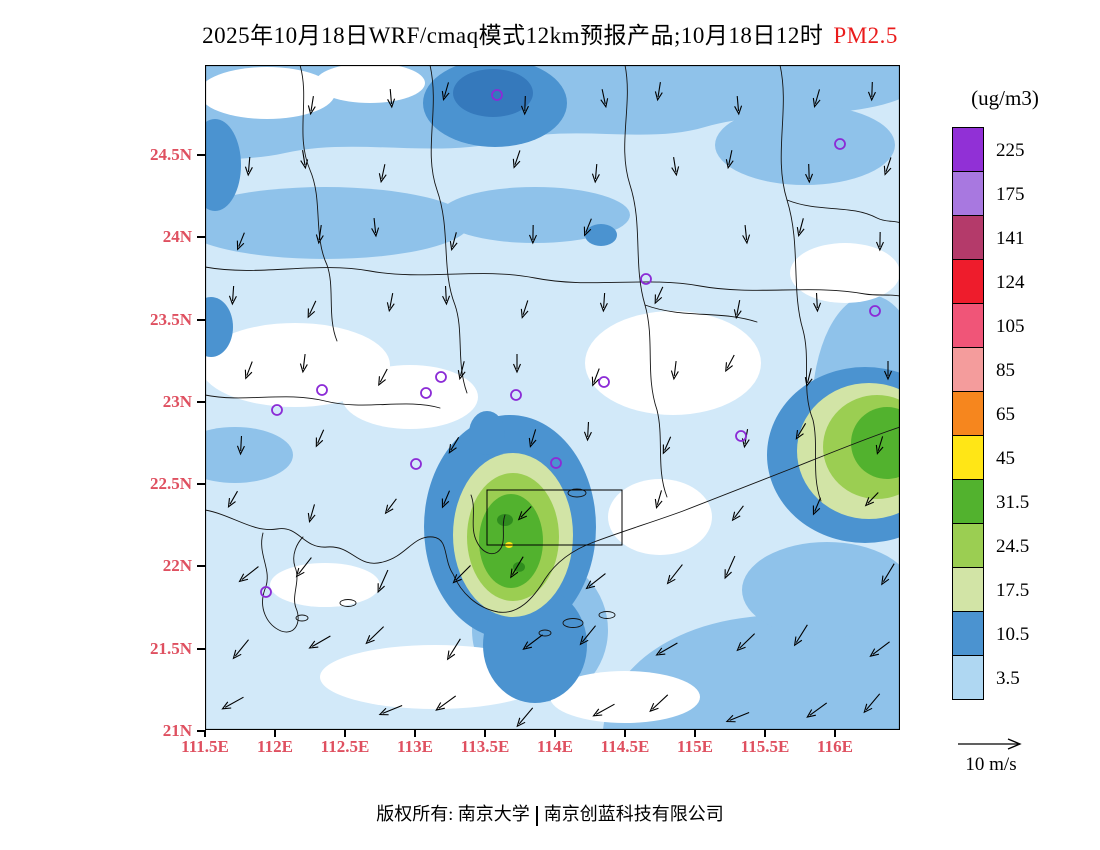 This screenshot has width=1100, height=850. Describe the element at coordinates (205, 746) in the screenshot. I see `lon-tick-label: 111.5E` at that location.